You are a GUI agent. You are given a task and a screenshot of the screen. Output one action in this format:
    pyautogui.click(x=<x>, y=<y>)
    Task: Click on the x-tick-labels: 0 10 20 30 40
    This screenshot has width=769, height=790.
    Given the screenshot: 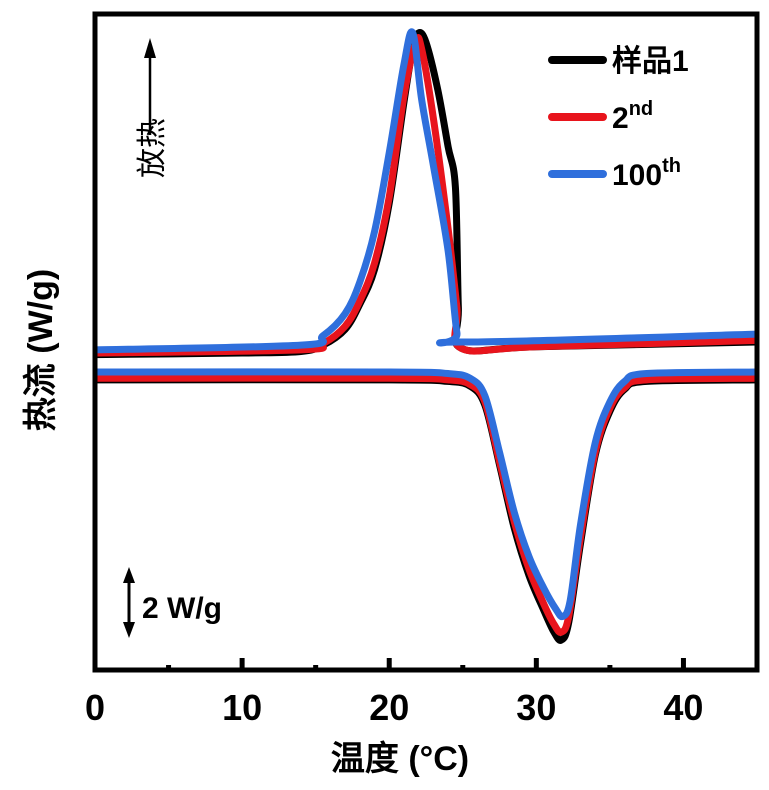 What is the action you would take?
    pyautogui.click(x=394, y=707)
    